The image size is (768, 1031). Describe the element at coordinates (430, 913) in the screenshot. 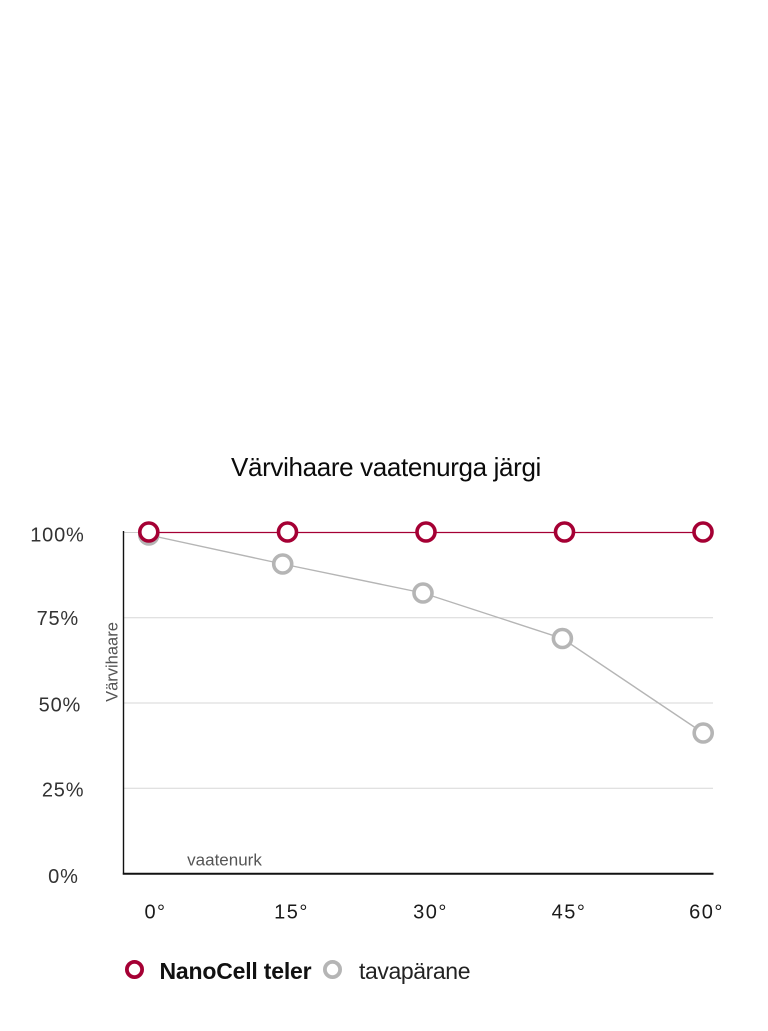

I see `svg-text: 30°` at that location.